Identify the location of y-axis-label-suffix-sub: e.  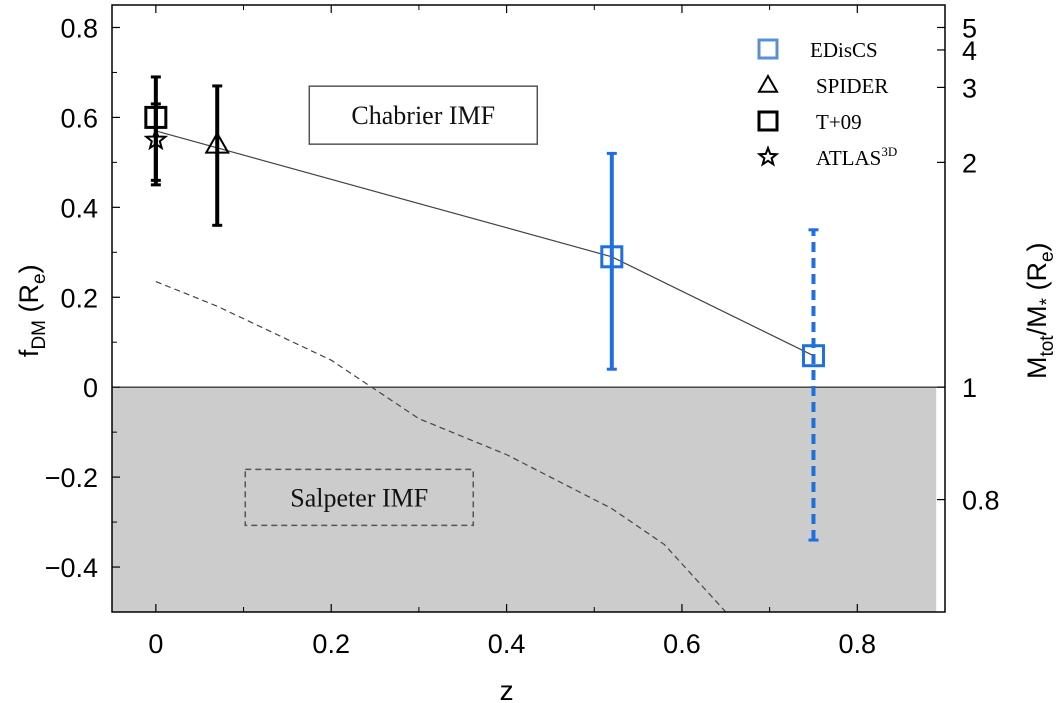
(39, 278).